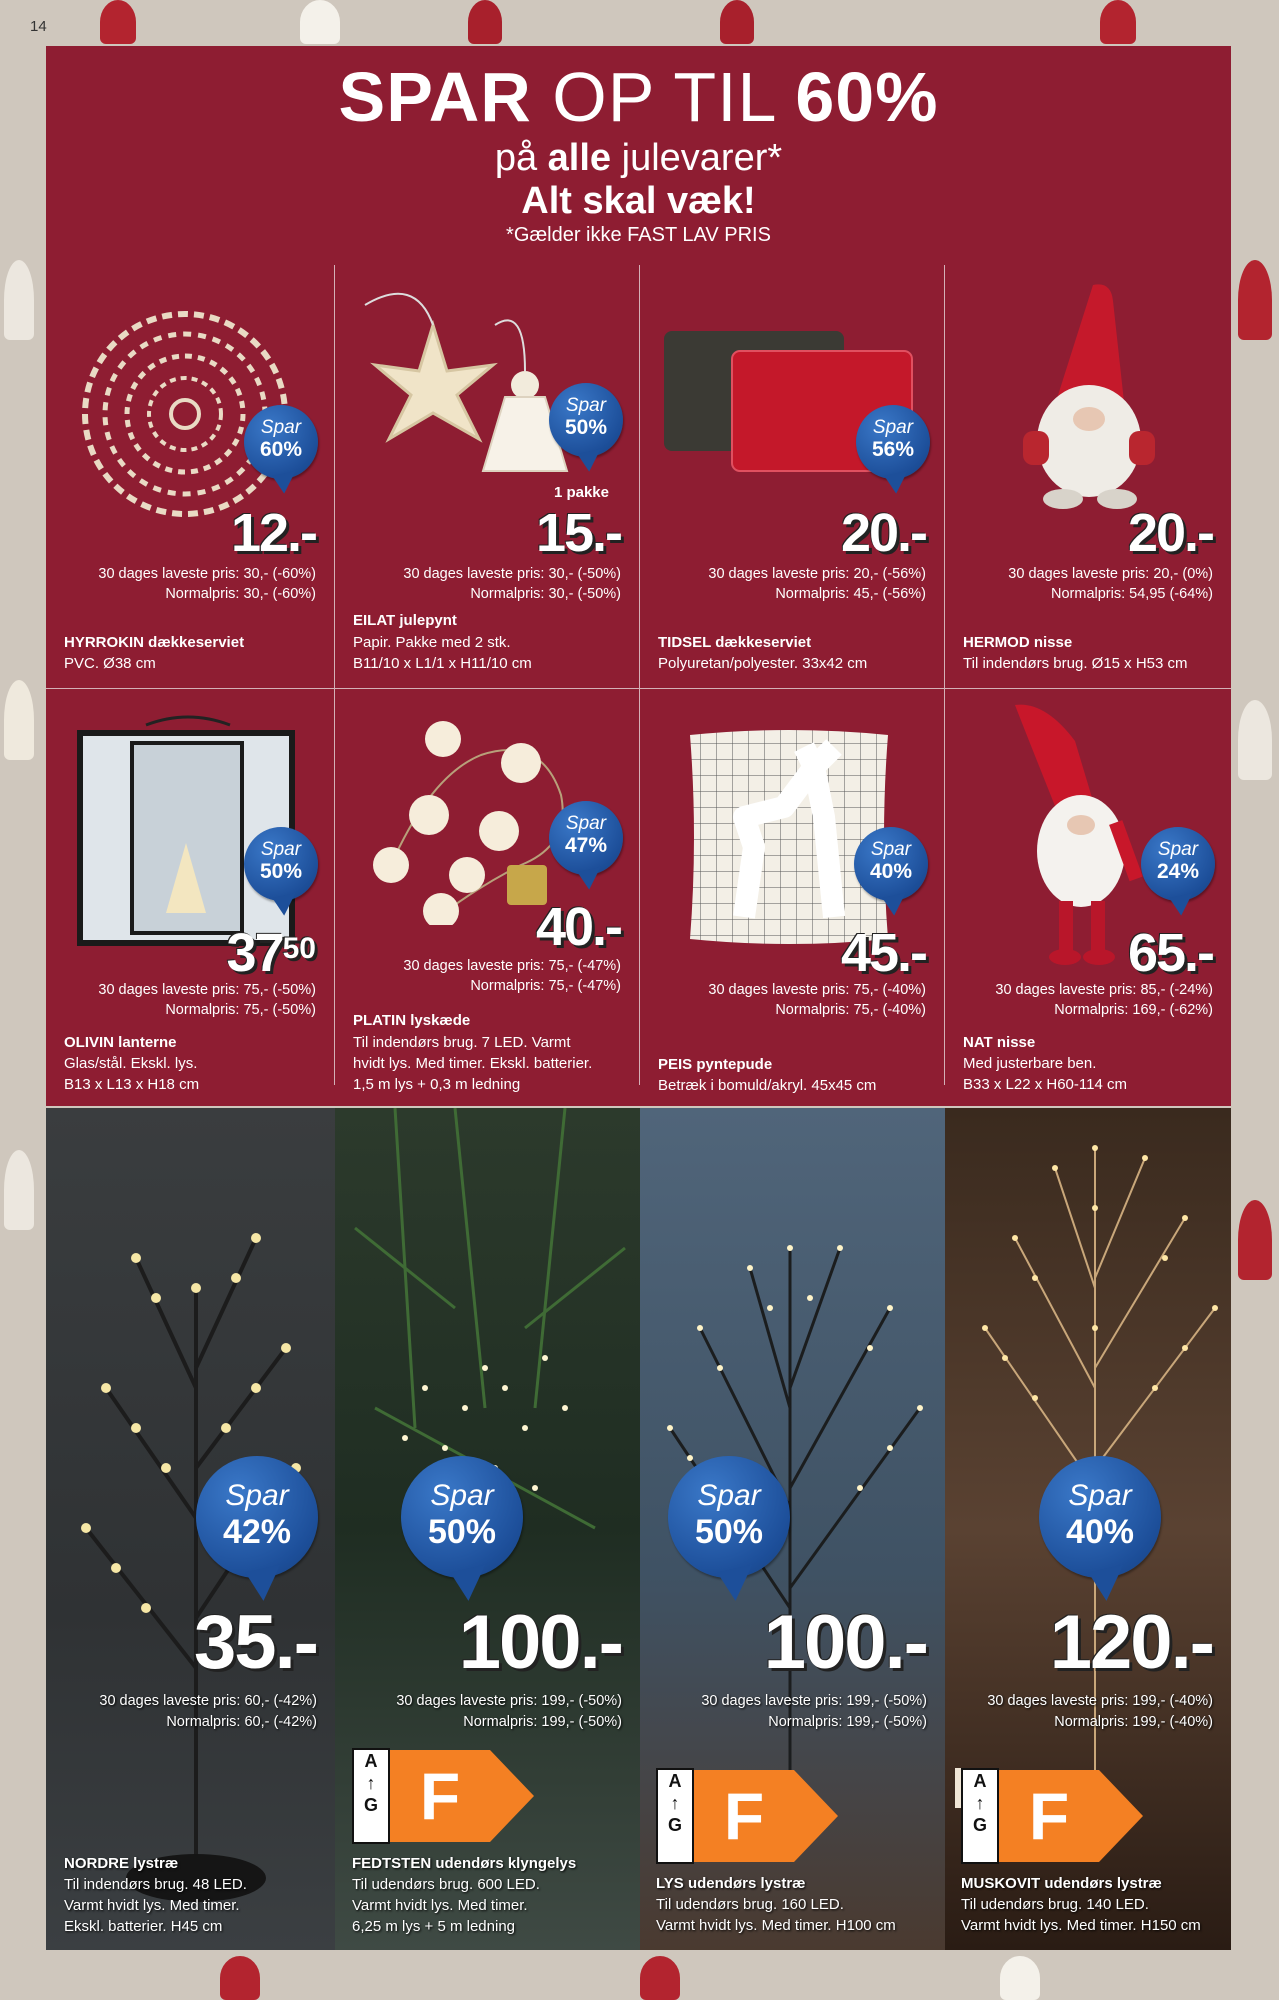  What do you see at coordinates (240, 1010) in the screenshot?
I see `normal-price: Normalpris: 75,- (-50%)` at bounding box center [240, 1010].